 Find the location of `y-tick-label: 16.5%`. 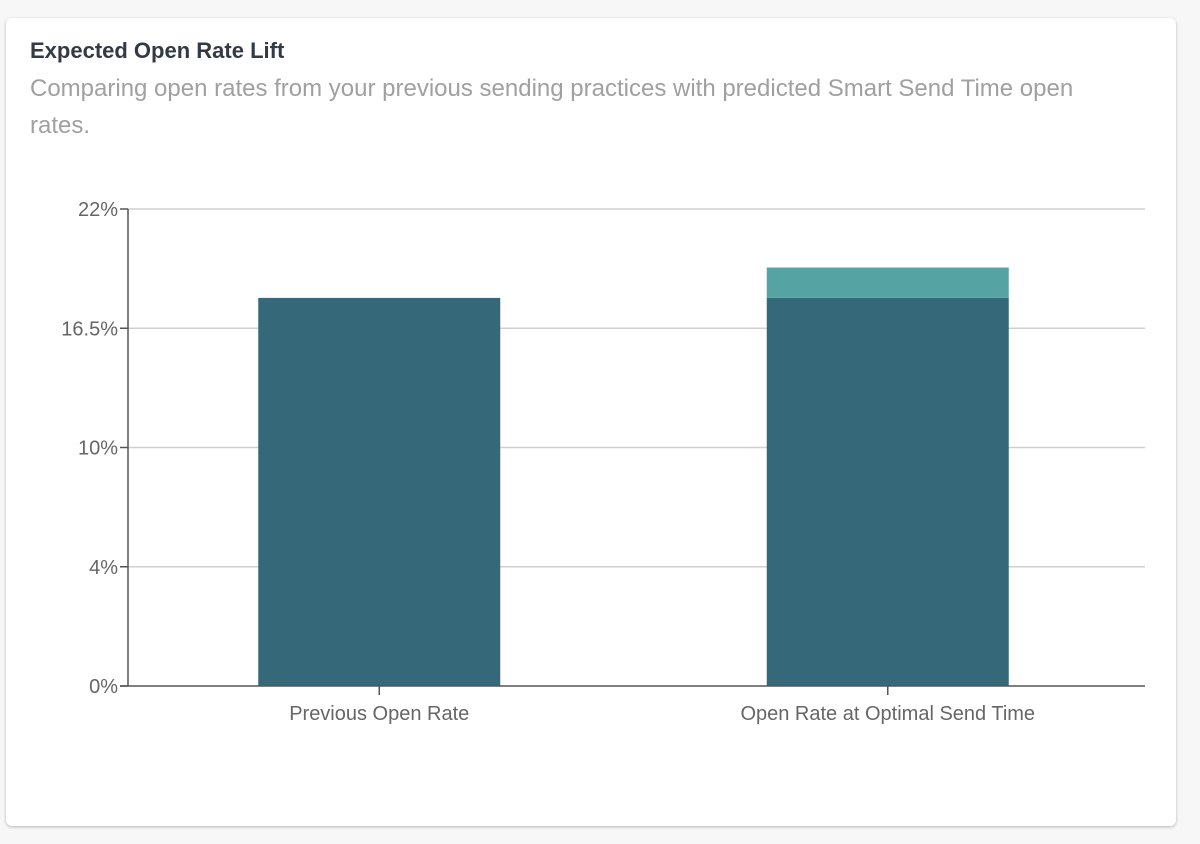

y-tick-label: 16.5% is located at coordinates (89, 329).